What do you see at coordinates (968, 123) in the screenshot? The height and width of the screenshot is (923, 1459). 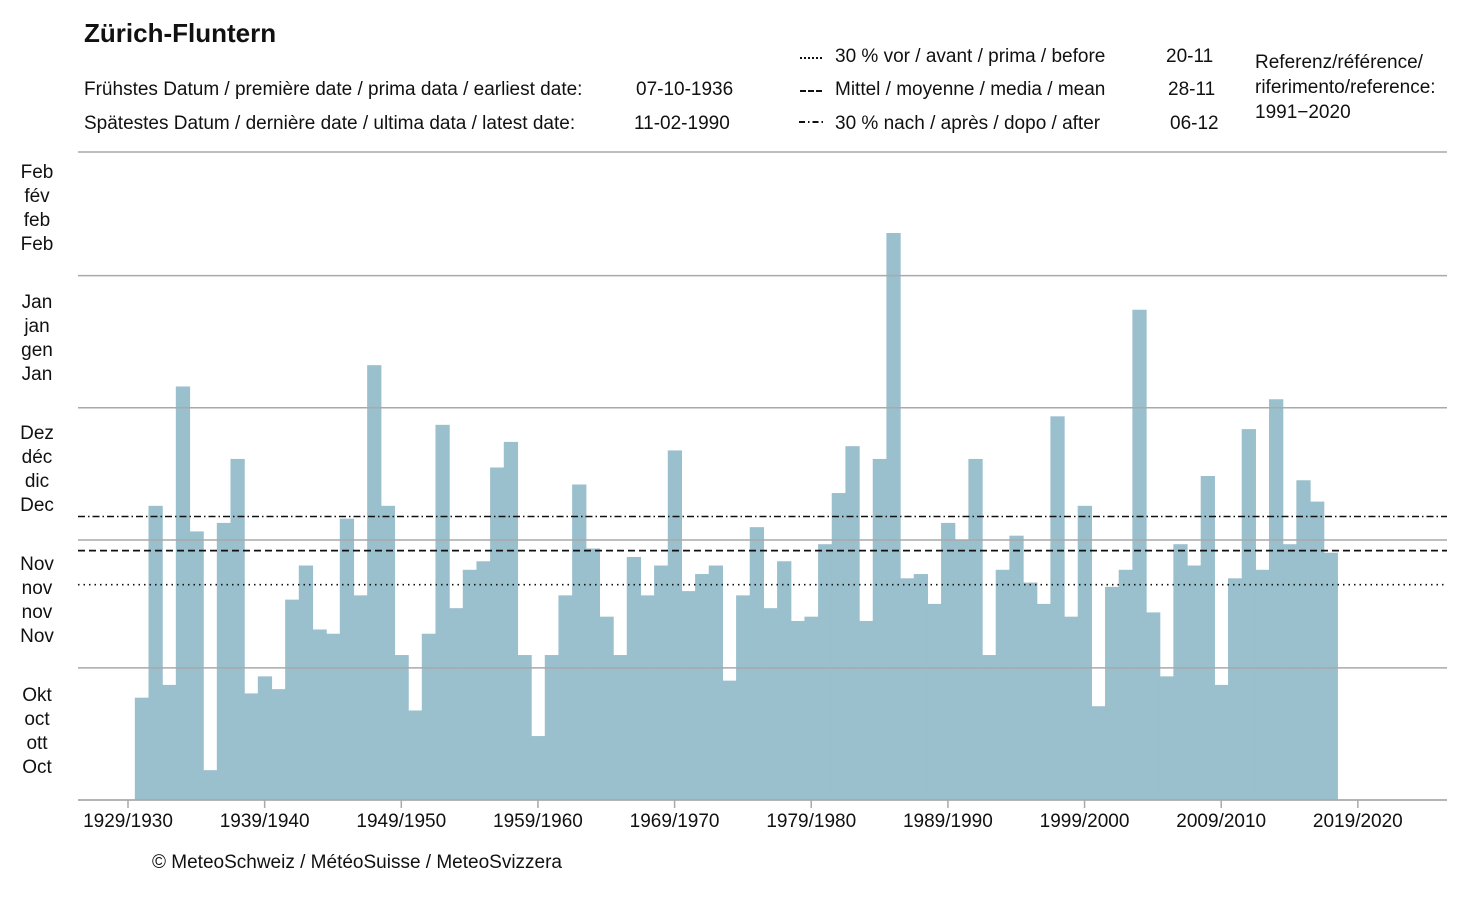 I see `legend-after-label: 30 % nach / après / dopo / after` at bounding box center [968, 123].